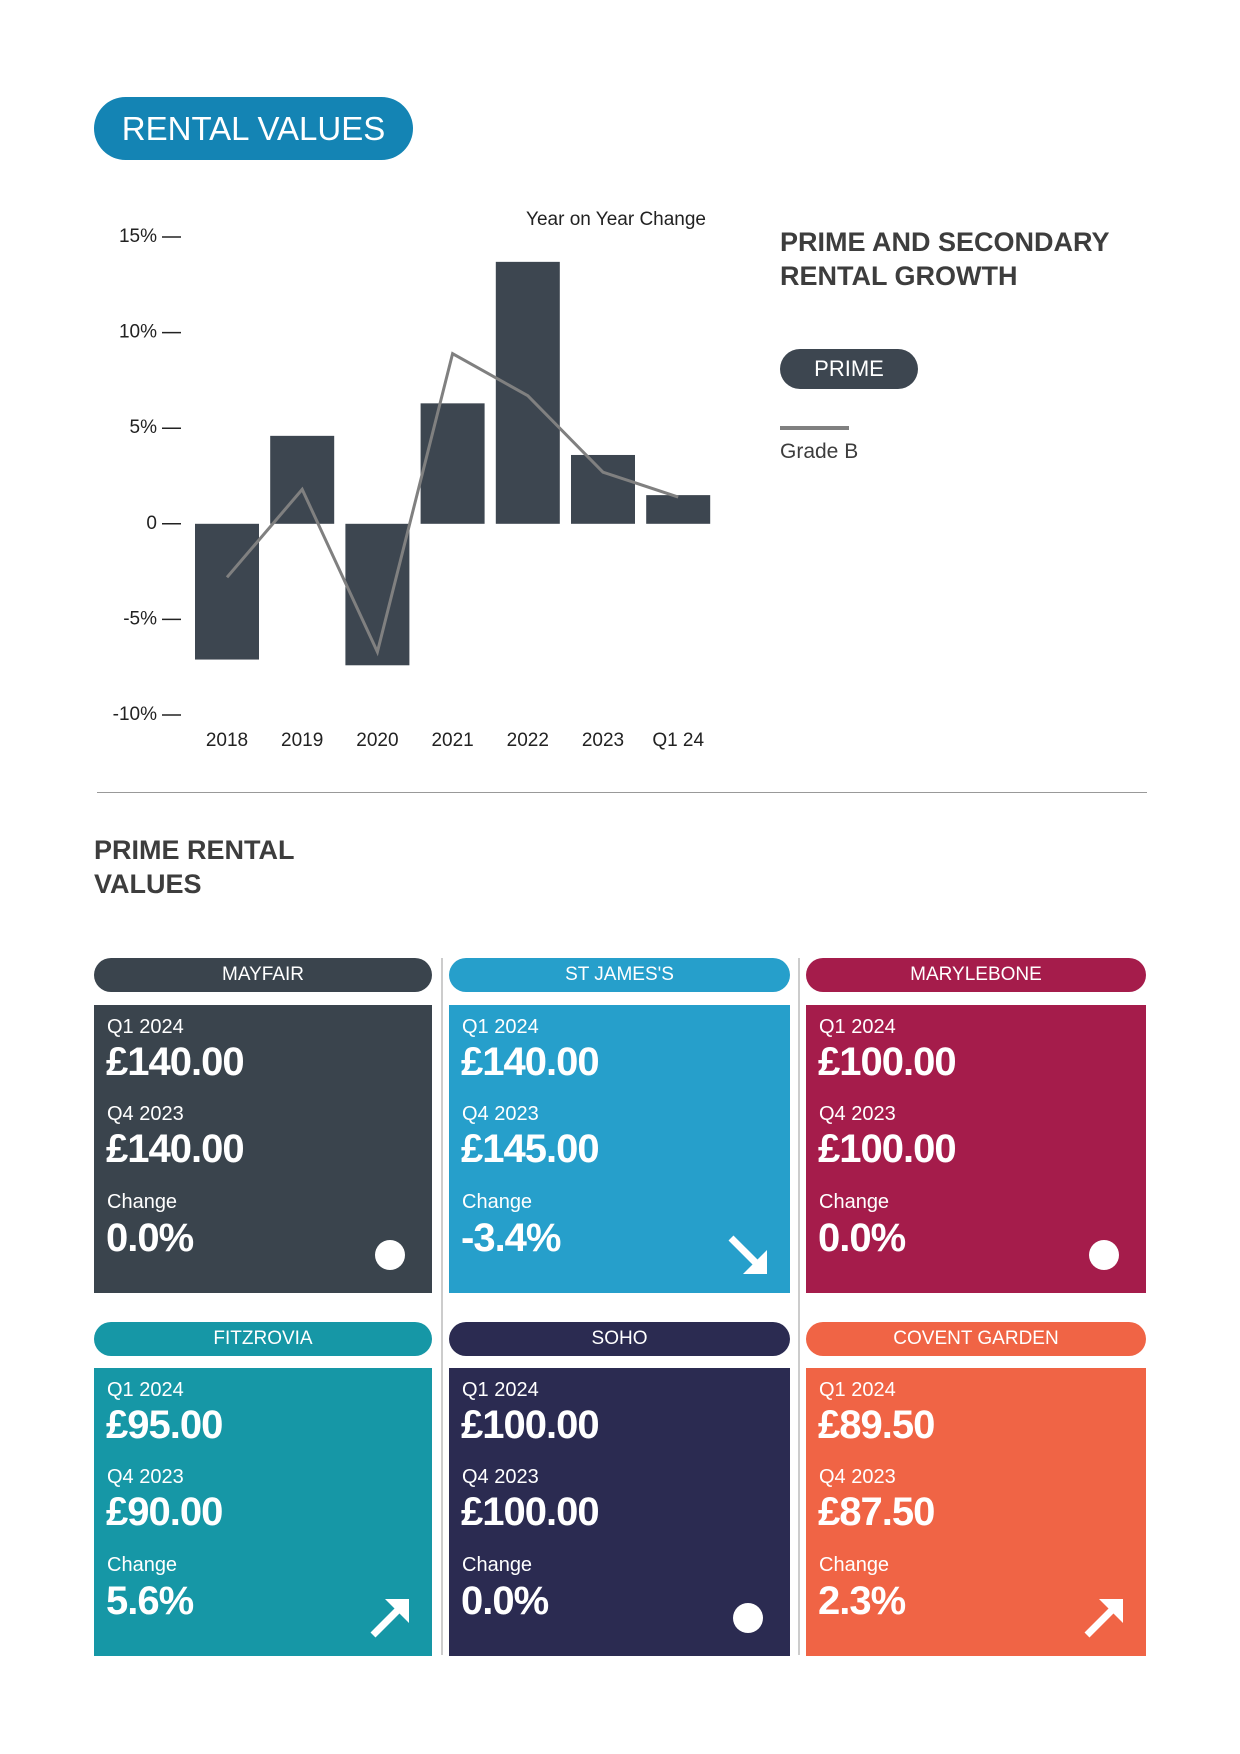  Describe the element at coordinates (616, 219) in the screenshot. I see `annotation: Year on Year Change` at that location.